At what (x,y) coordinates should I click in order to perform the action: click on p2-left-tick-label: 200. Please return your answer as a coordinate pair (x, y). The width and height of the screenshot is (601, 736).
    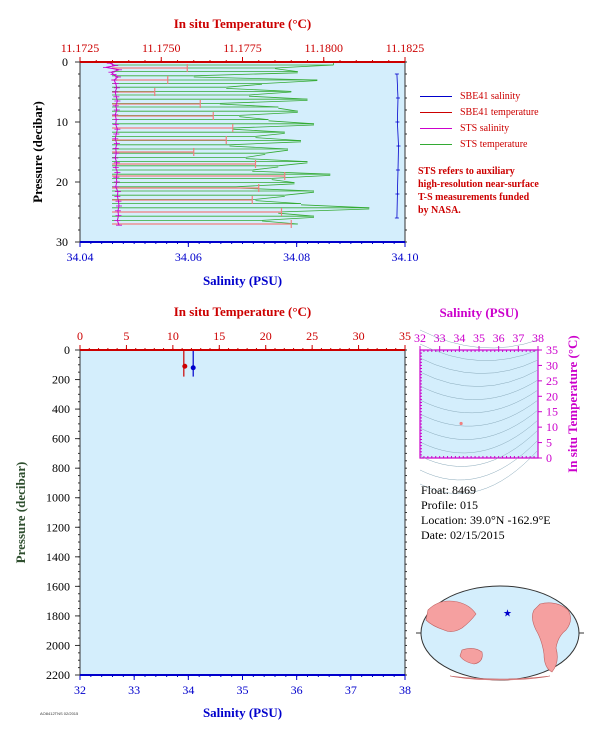
    Looking at the image, I should click on (61, 380).